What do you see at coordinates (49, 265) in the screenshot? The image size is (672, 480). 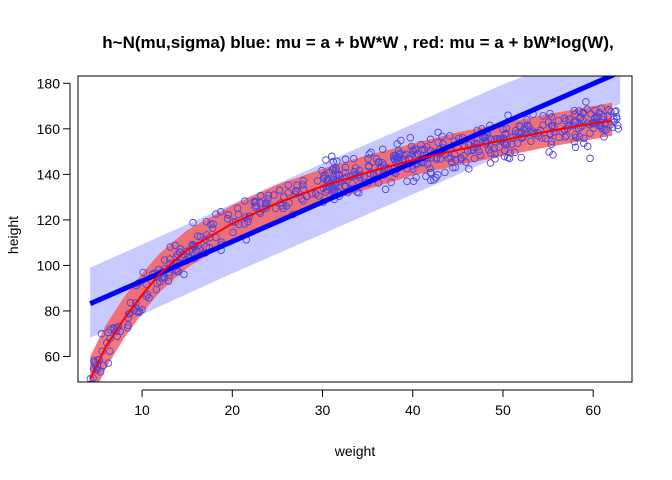 I see `y-tick-label: 100` at bounding box center [49, 265].